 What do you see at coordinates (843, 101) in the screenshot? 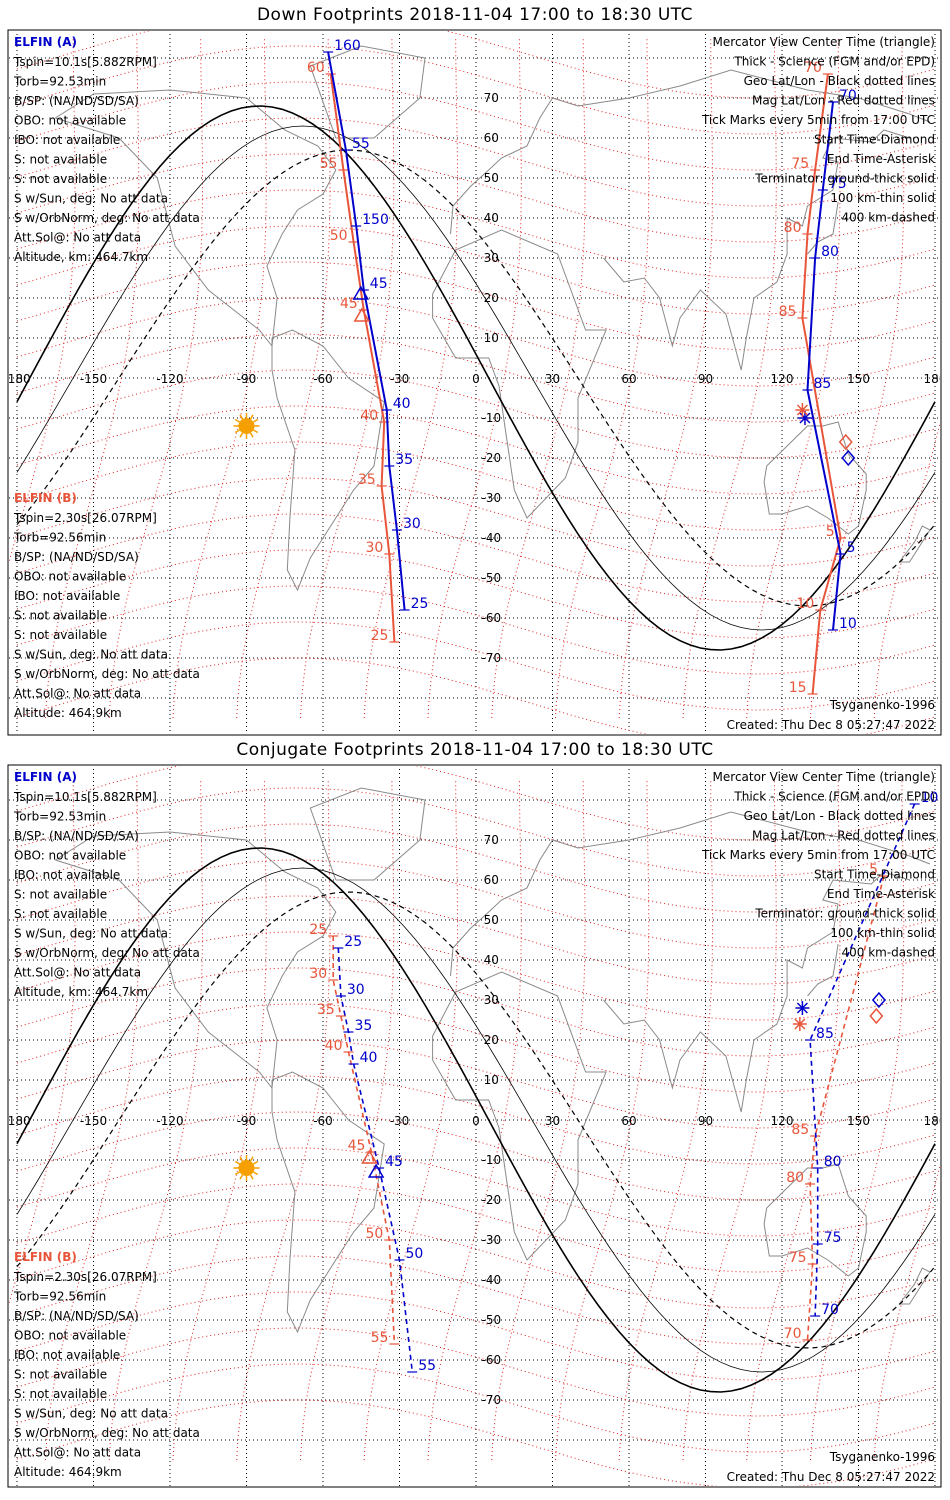
I see `legend-line: Mag Lat/Lon - Red dotted lines` at bounding box center [843, 101].